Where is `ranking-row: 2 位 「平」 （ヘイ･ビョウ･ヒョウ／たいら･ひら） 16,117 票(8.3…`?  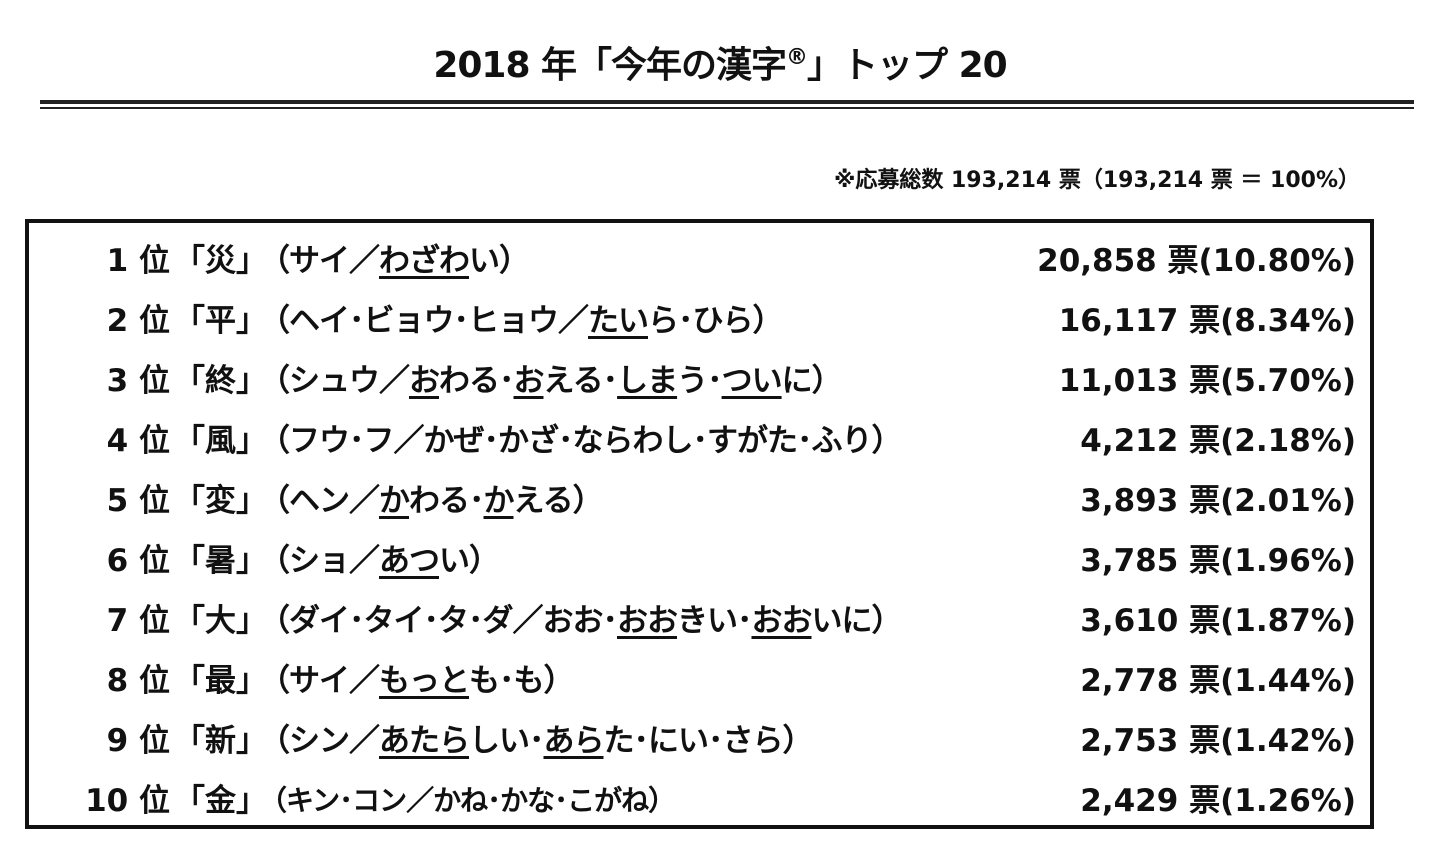
ranking-row: 2 位 「平」 （ヘイ･ビョウ･ヒョウ／たいら･ひら） 16,117 票(8.3… is located at coordinates (699, 321).